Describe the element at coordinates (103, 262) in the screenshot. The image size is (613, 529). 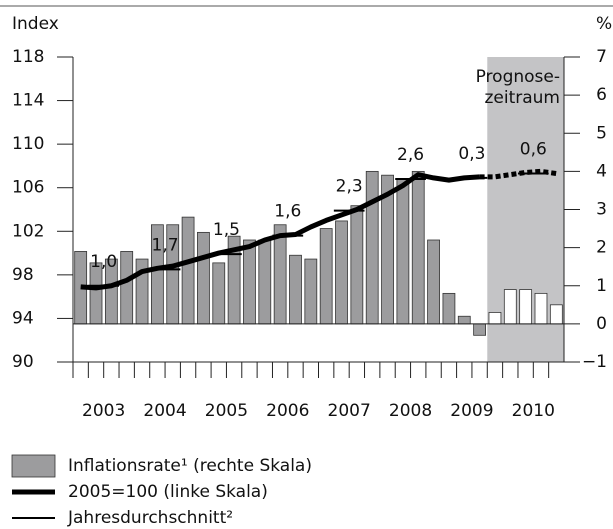
I see `growth-label: 1,0` at that location.